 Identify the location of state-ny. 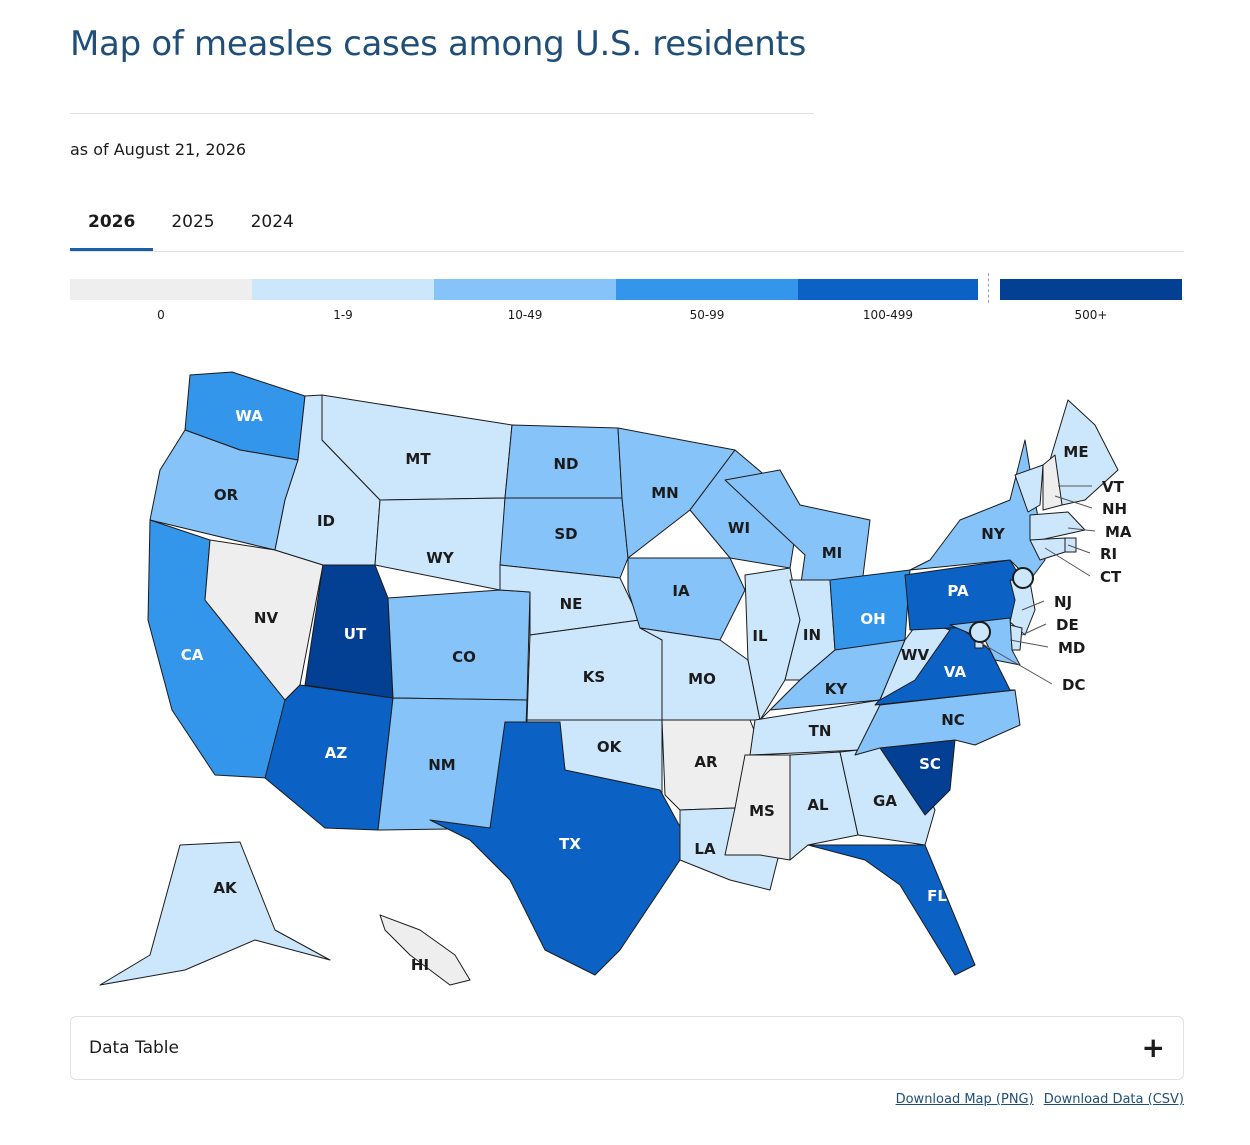
(977, 510).